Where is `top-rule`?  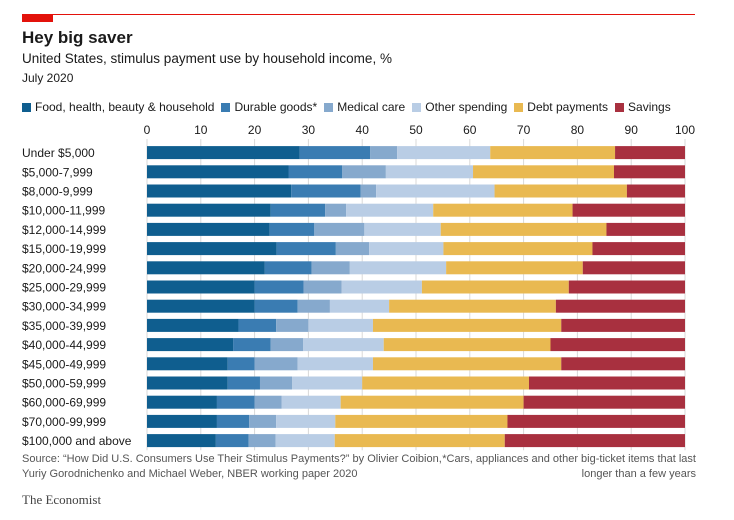
top-rule is located at coordinates (358, 14).